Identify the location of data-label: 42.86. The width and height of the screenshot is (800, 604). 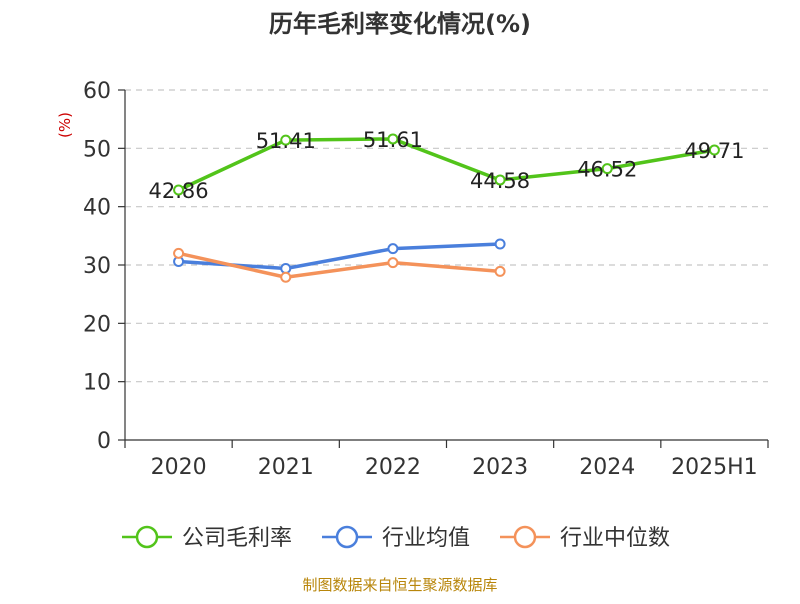
(179, 191).